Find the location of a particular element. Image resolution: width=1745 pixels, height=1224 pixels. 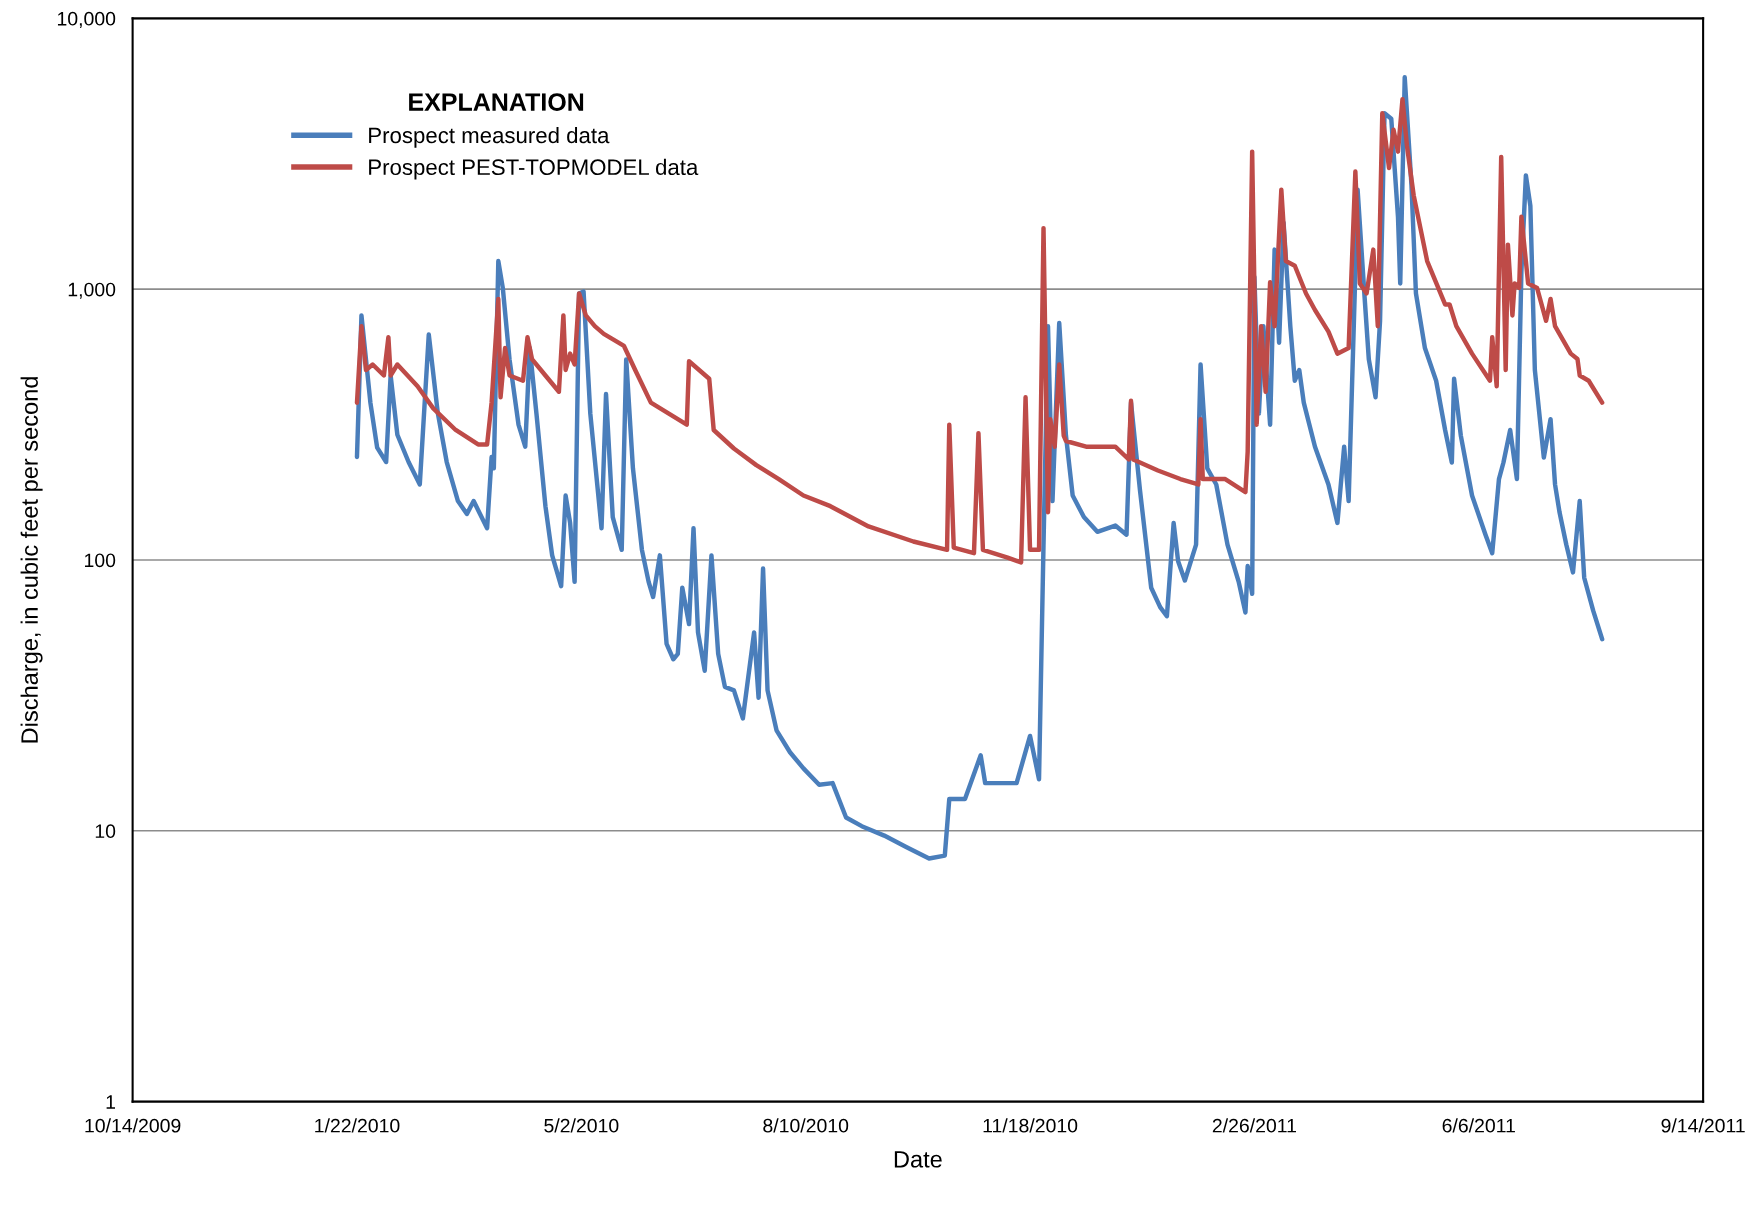

legend-title: EXPLANATION is located at coordinates (496, 102).